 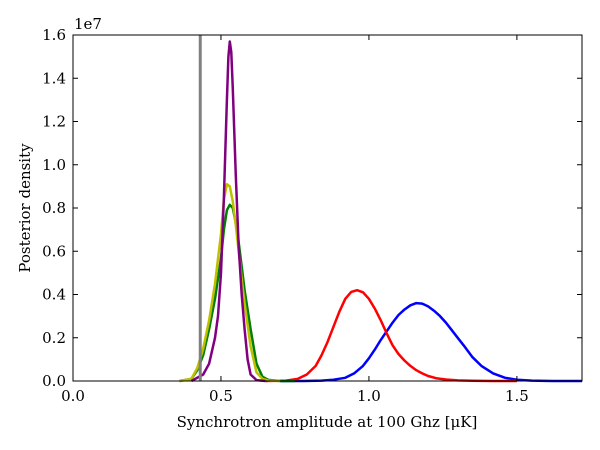 What do you see at coordinates (54, 208) in the screenshot?
I see `y-tick-label: 0.8` at bounding box center [54, 208].